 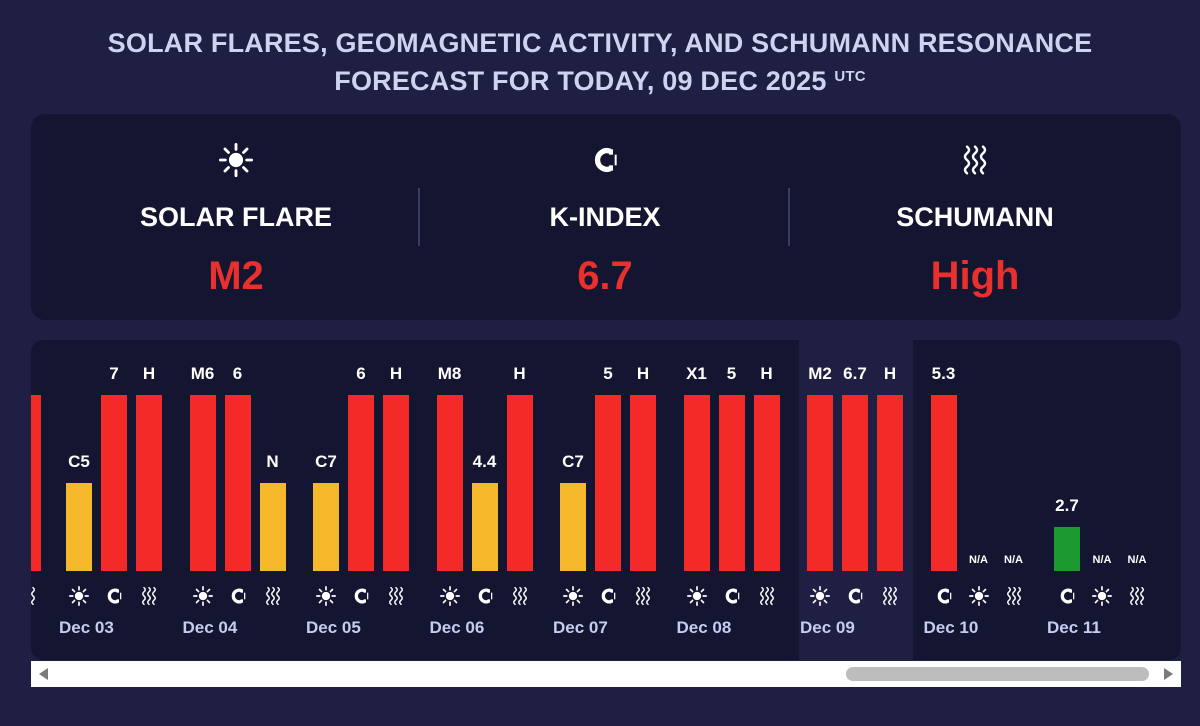 What do you see at coordinates (79, 461) in the screenshot?
I see `bar-label: C5` at bounding box center [79, 461].